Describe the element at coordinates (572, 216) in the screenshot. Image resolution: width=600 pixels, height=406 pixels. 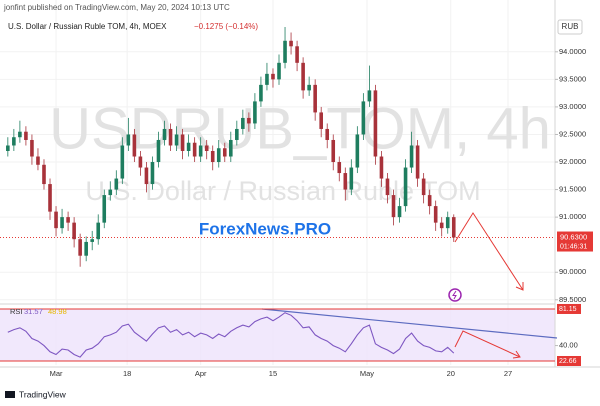
I see `y-tick-label: 91.0000` at that location.